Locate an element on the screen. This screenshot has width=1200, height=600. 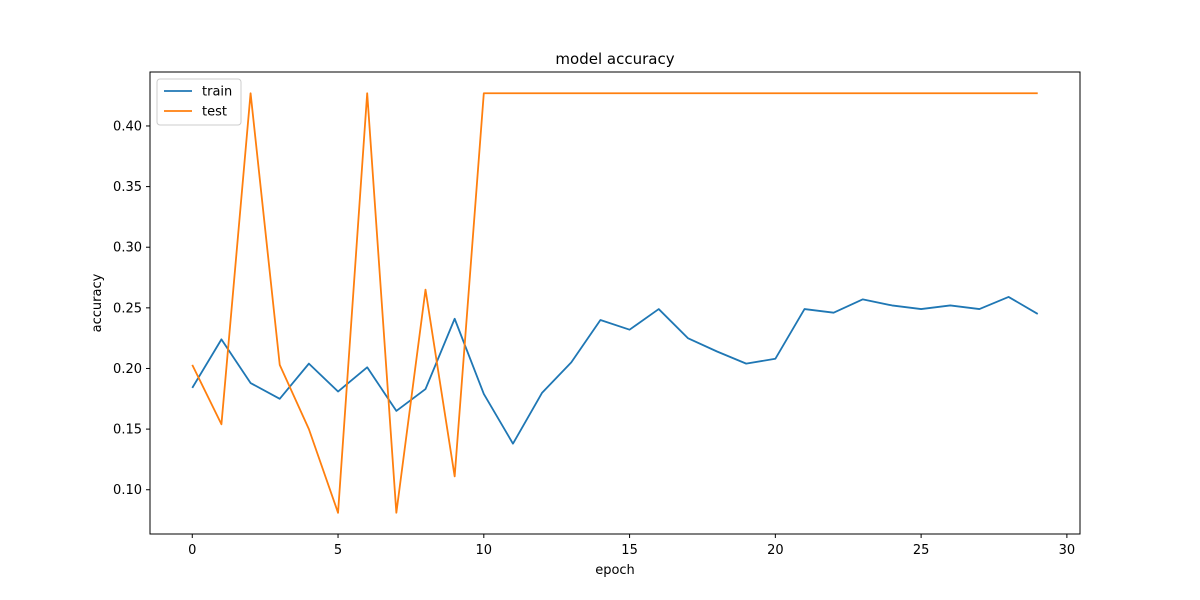
legend-label-train: train is located at coordinates (217, 92).